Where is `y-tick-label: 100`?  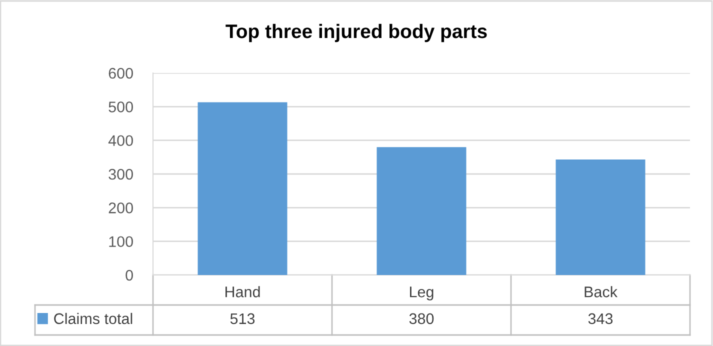 y-tick-label: 100 is located at coordinates (121, 242).